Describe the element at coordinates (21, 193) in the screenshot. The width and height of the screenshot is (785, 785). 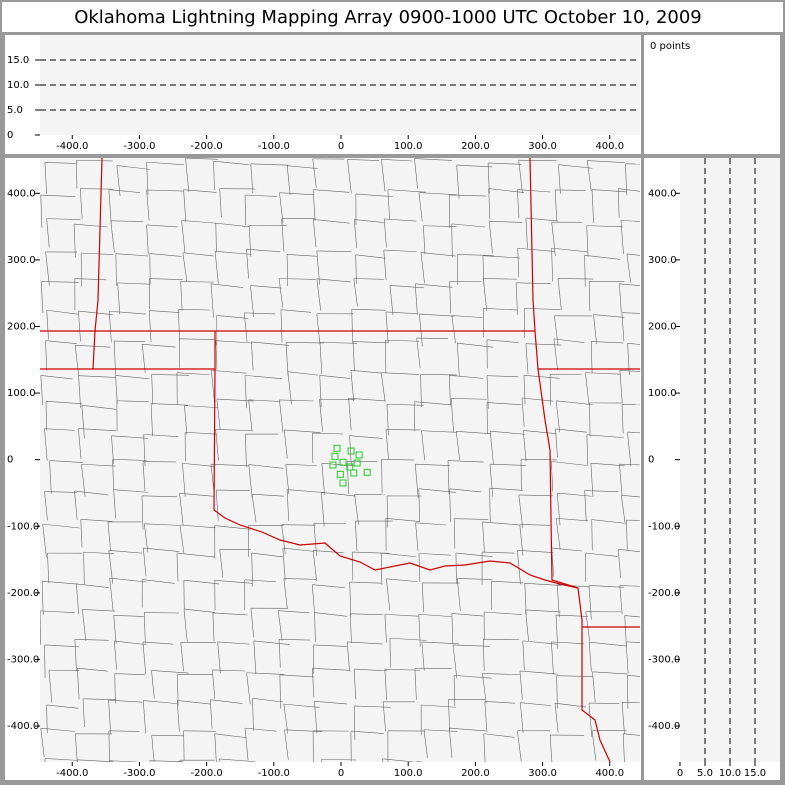
I see `y-tick-label: 400.0` at that location.